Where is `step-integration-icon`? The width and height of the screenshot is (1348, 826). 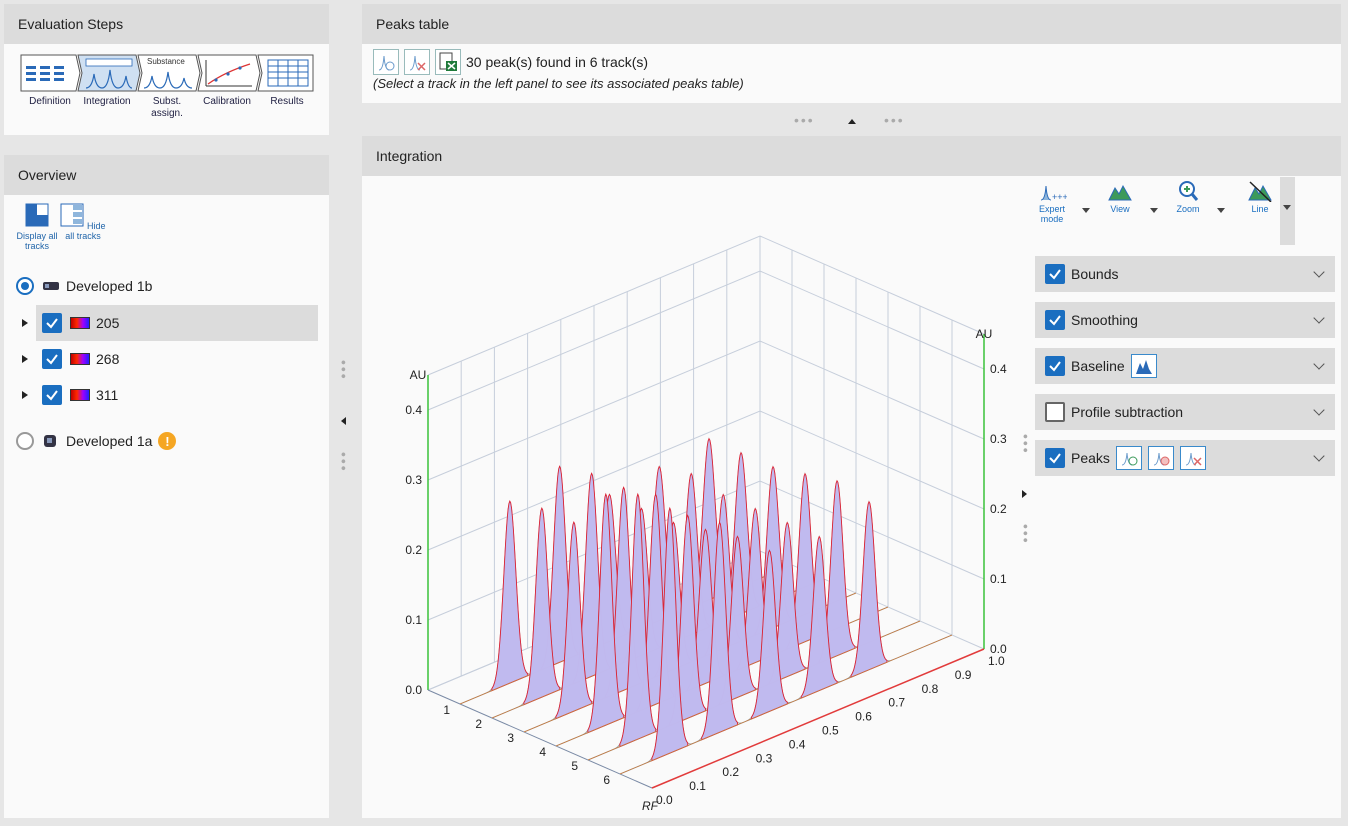
step-integration-icon is located at coordinates (109, 73).